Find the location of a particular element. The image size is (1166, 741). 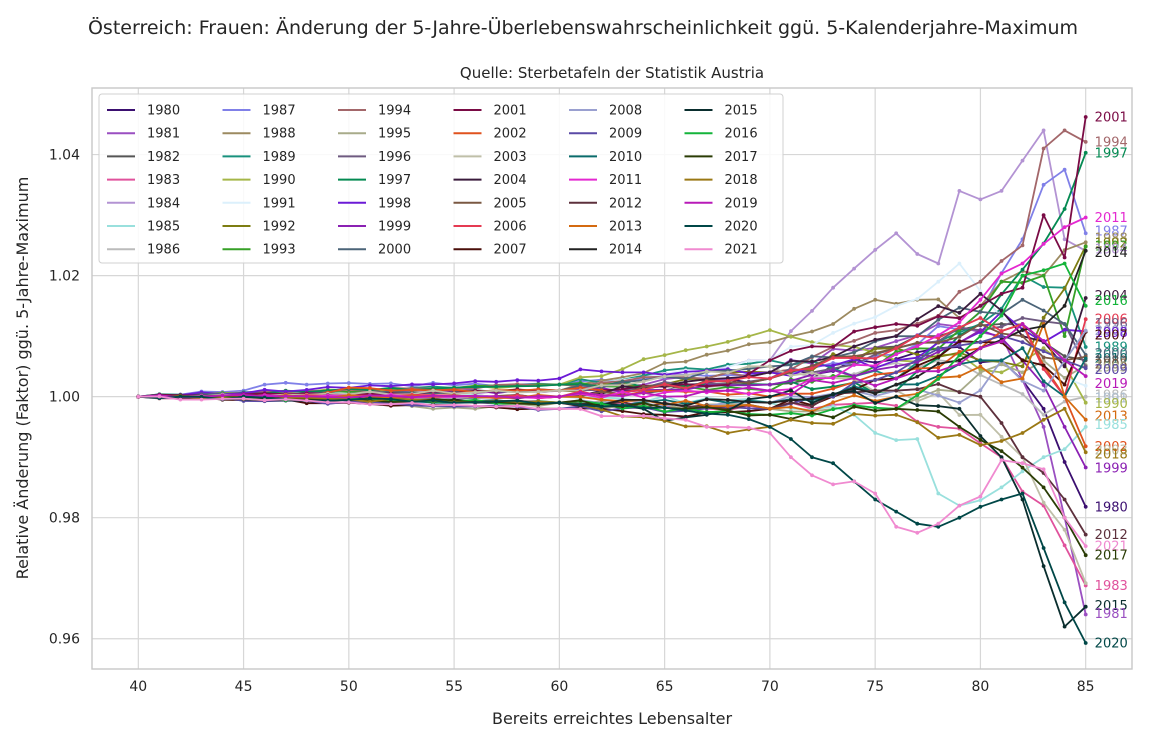

legend-label: 2012 is located at coordinates (625, 203).